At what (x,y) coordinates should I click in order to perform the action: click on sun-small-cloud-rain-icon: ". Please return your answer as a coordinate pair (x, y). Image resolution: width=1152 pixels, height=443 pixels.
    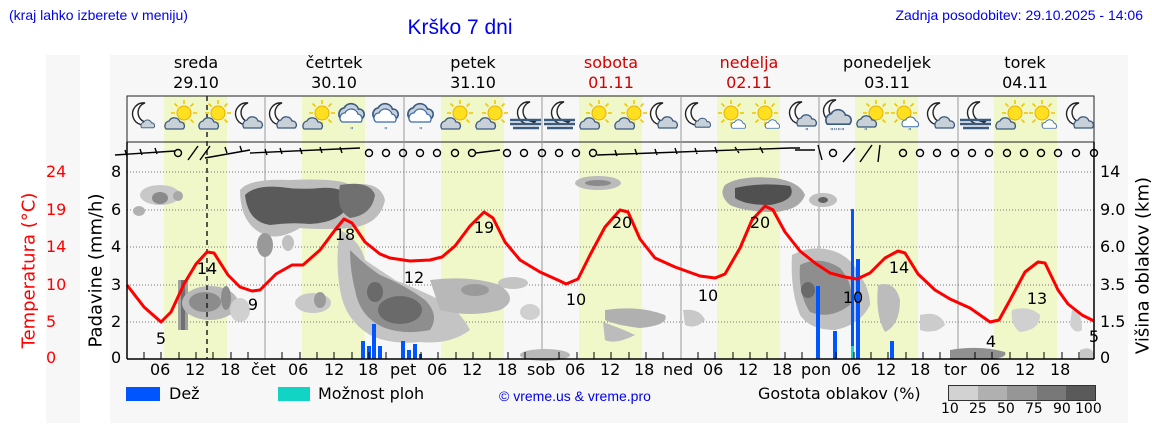
    Looking at the image, I should click on (905, 117).